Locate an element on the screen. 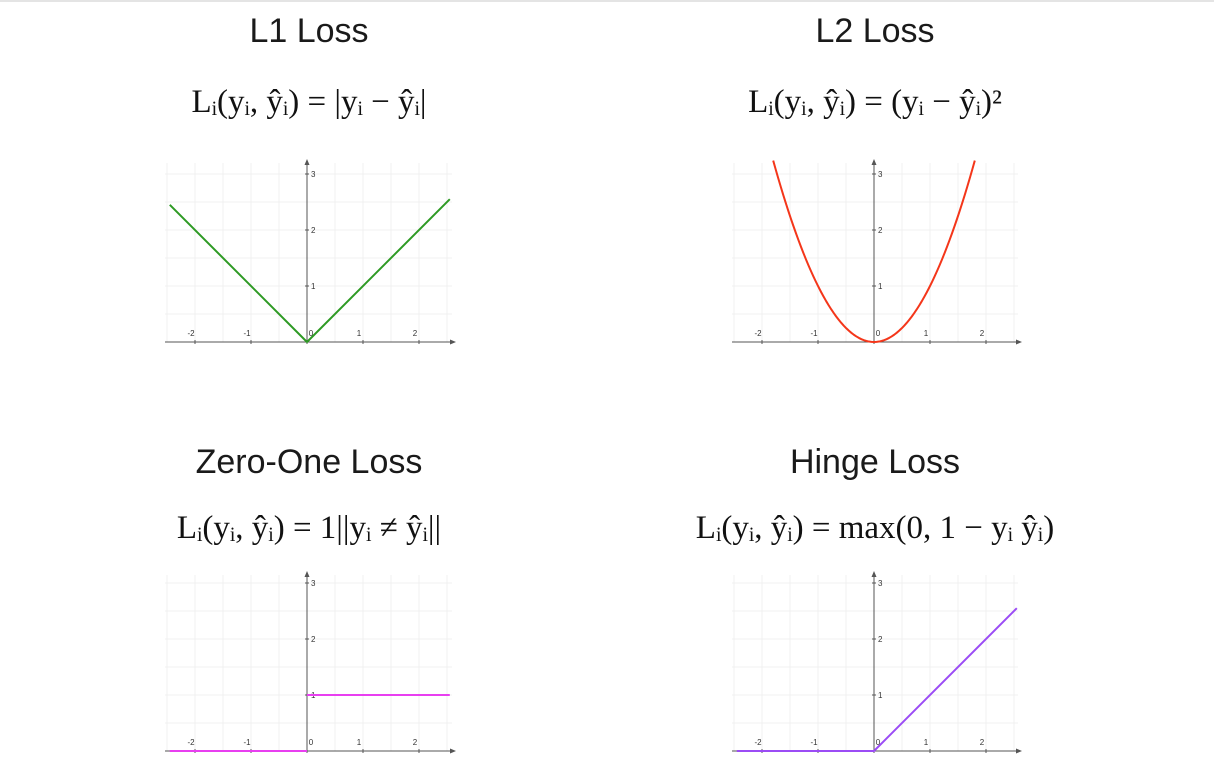 Image resolution: width=1214 pixels, height=781 pixels. chart-formula: Lᵢ(yᵢ, ŷᵢ) = 1||yᵢ ≠ ŷᵢ|| is located at coordinates (309, 528).